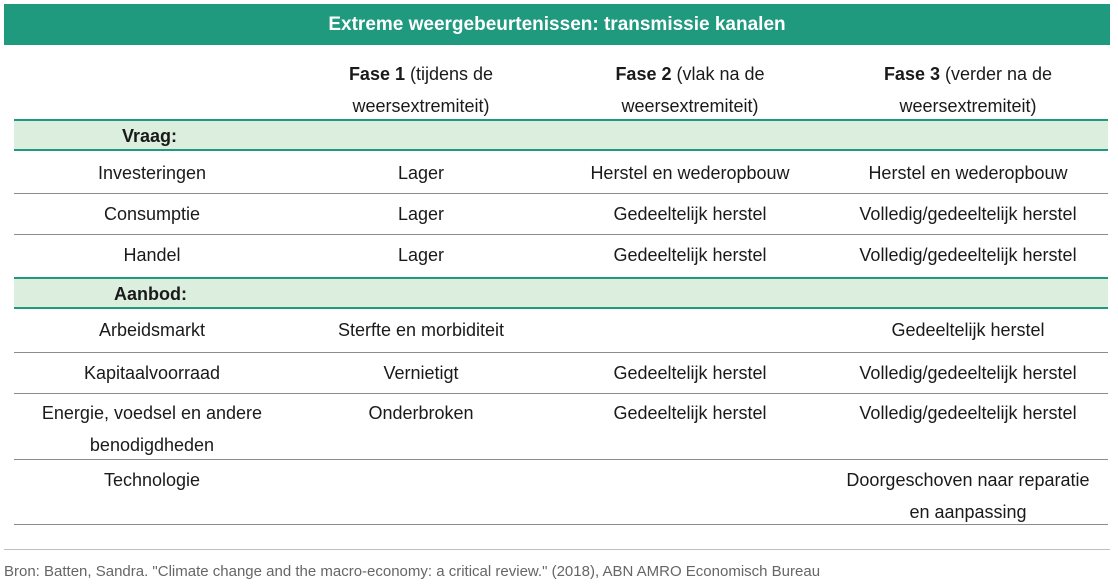  I want to click on fase-3-cell: Gedeeltelijk herstel, so click(968, 330).